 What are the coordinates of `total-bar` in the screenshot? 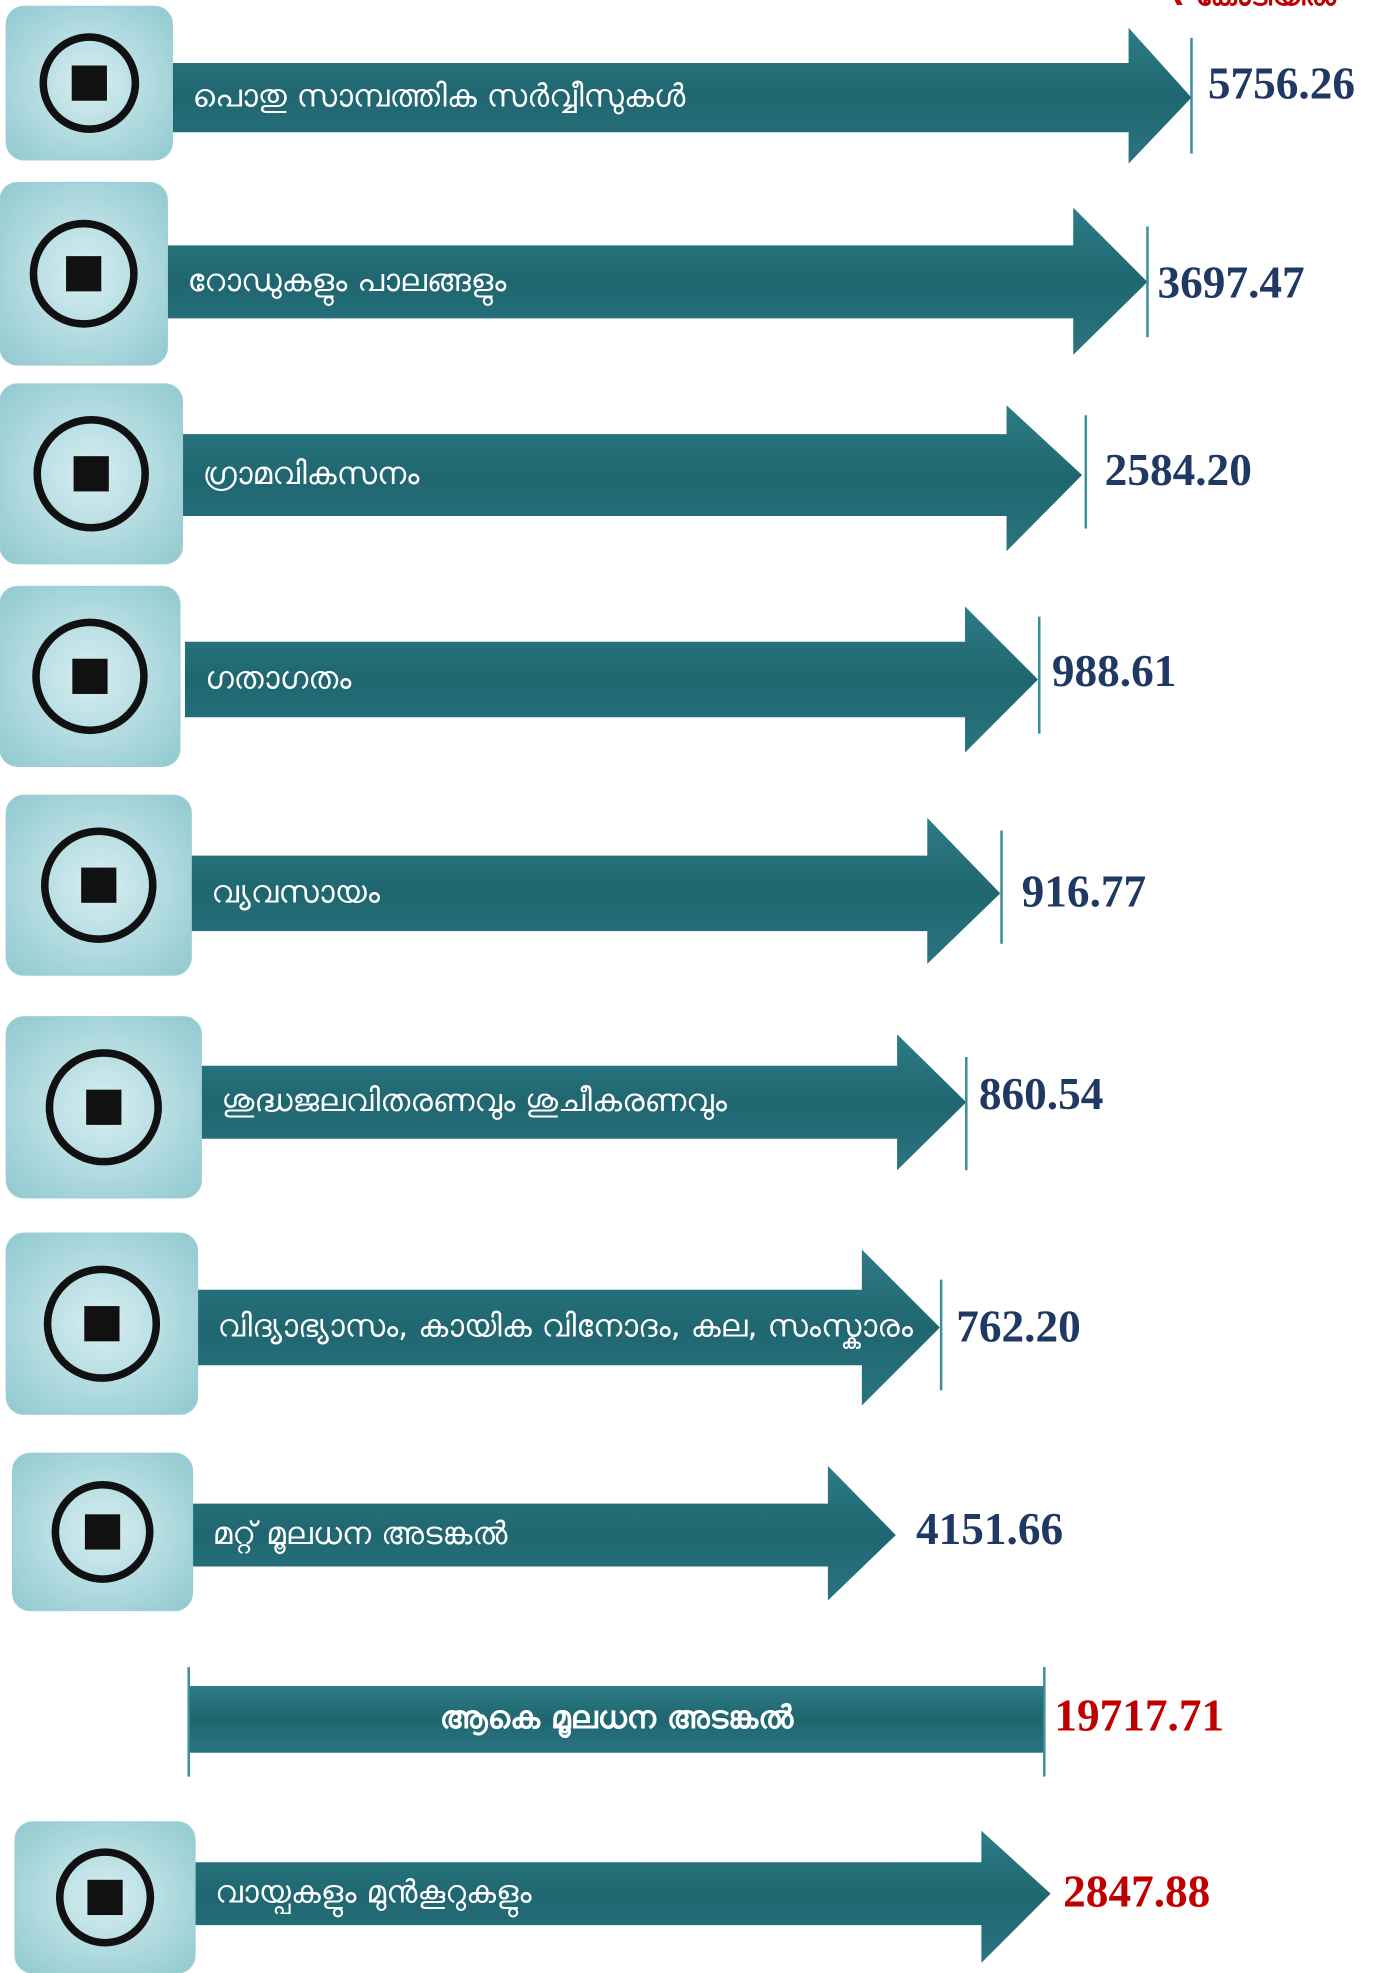 It's located at (616, 1719).